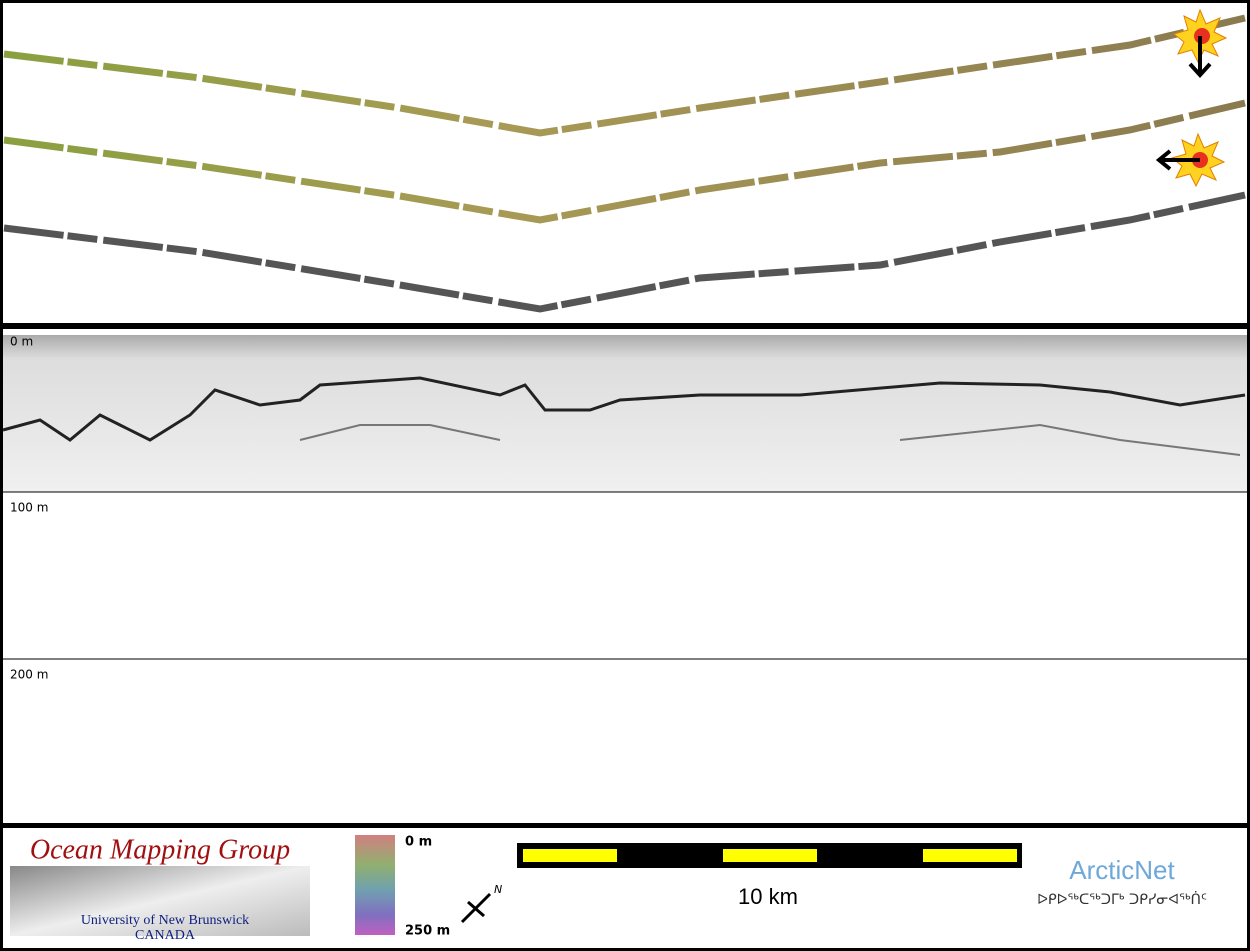  I want to click on logo-university: University of New Brunswick, so click(165, 920).